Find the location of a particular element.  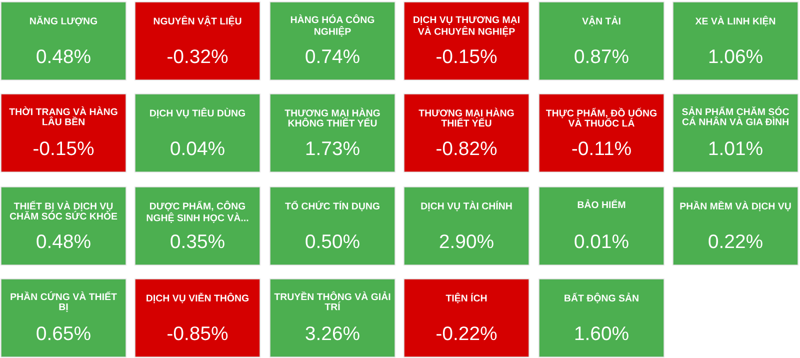

category-label: PHẦN CỨNG VÀ THIẾT BỊ is located at coordinates (63, 301).